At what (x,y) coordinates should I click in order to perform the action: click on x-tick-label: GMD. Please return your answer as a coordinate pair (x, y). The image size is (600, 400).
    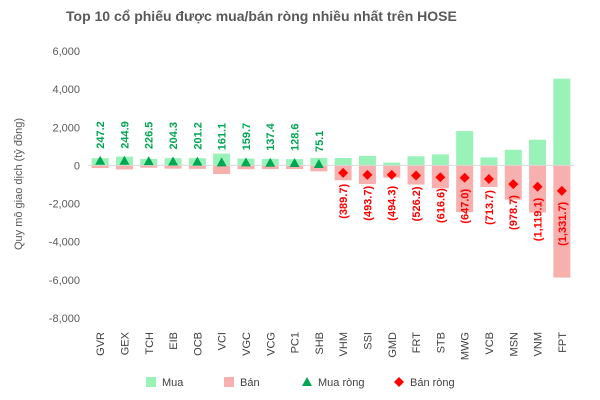
    Looking at the image, I should click on (393, 345).